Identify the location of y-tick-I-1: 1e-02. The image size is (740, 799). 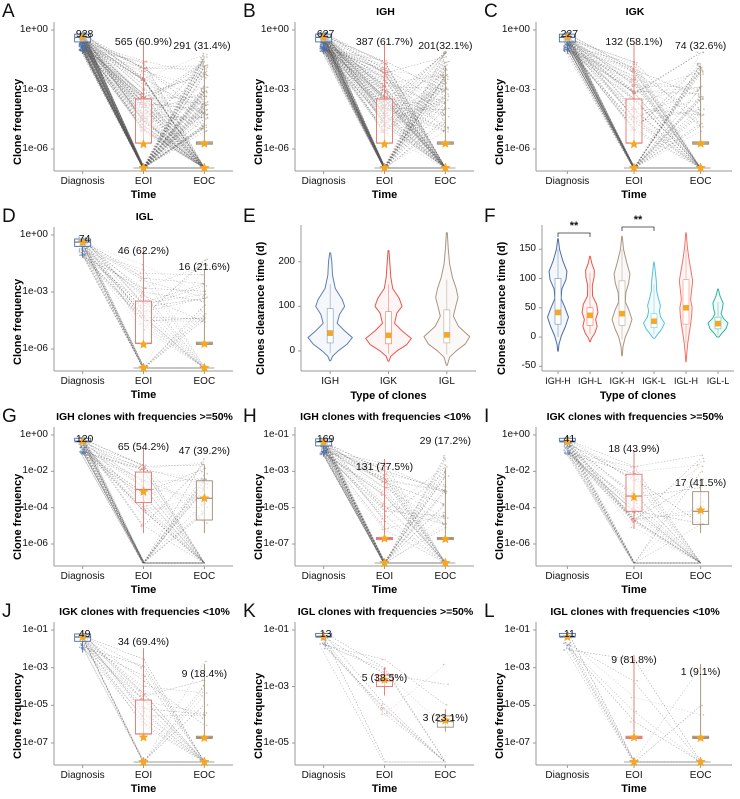
(517, 471).